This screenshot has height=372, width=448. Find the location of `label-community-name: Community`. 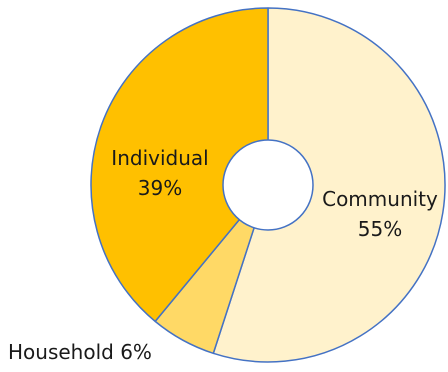

label-community-name: Community is located at coordinates (380, 199).